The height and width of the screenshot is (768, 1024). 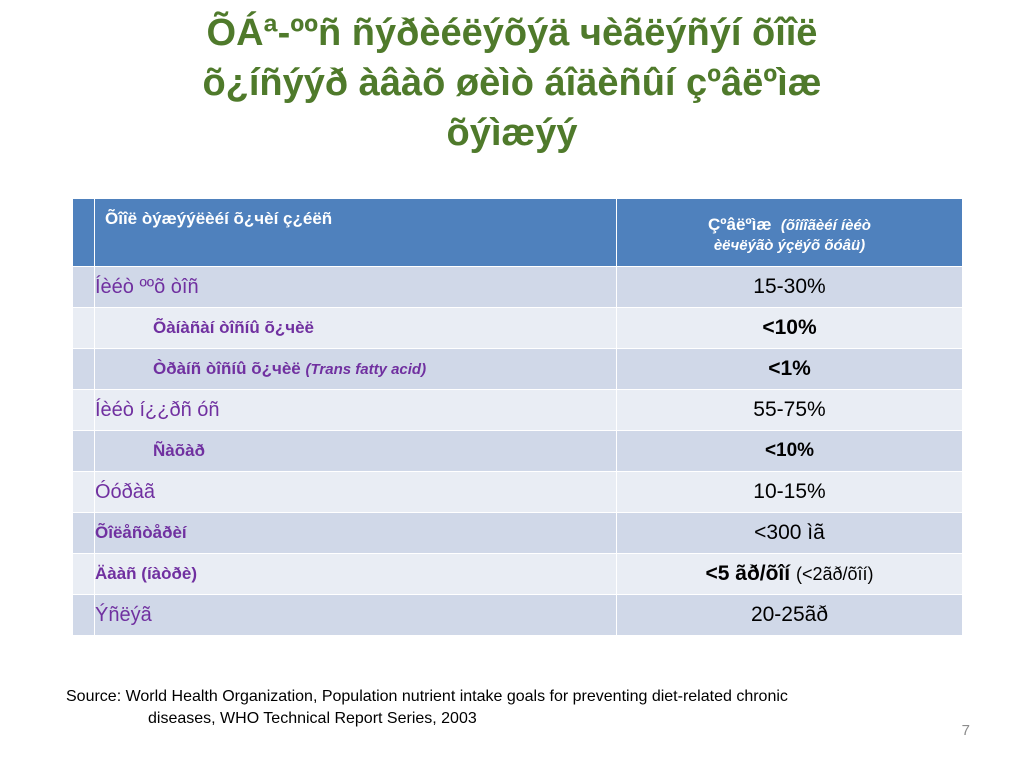 I want to click on row-label: Ýñëýã, so click(x=355, y=615).